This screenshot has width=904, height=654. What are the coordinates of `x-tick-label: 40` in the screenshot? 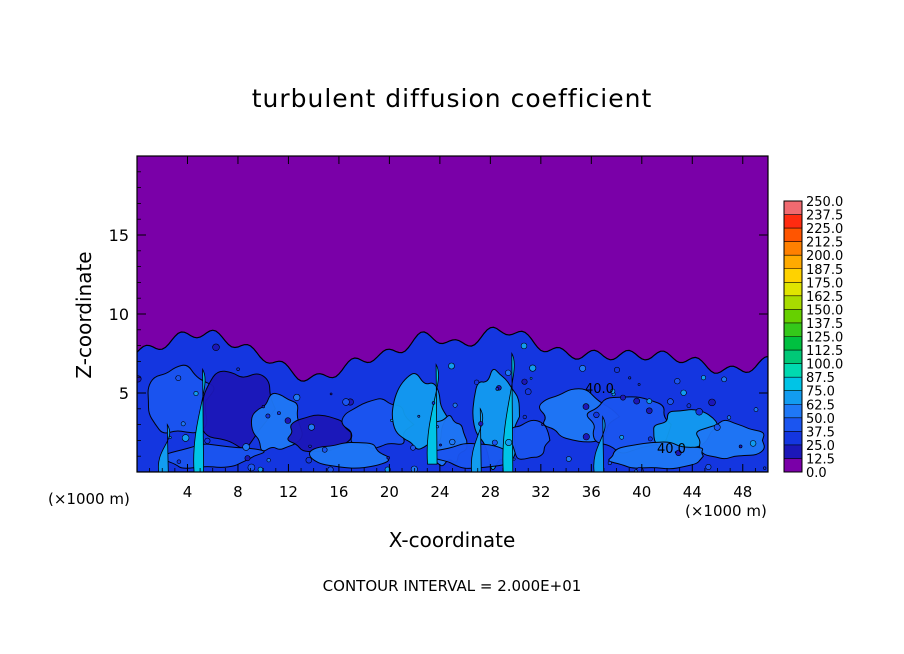 It's located at (641, 492).